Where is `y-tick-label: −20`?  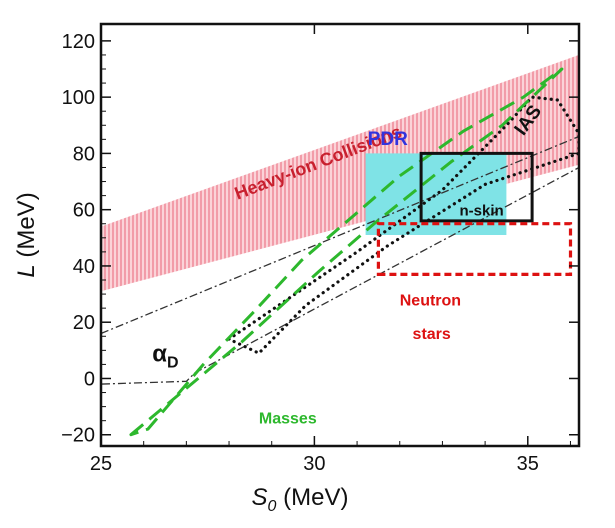 y-tick-label: −20 is located at coordinates (78, 436).